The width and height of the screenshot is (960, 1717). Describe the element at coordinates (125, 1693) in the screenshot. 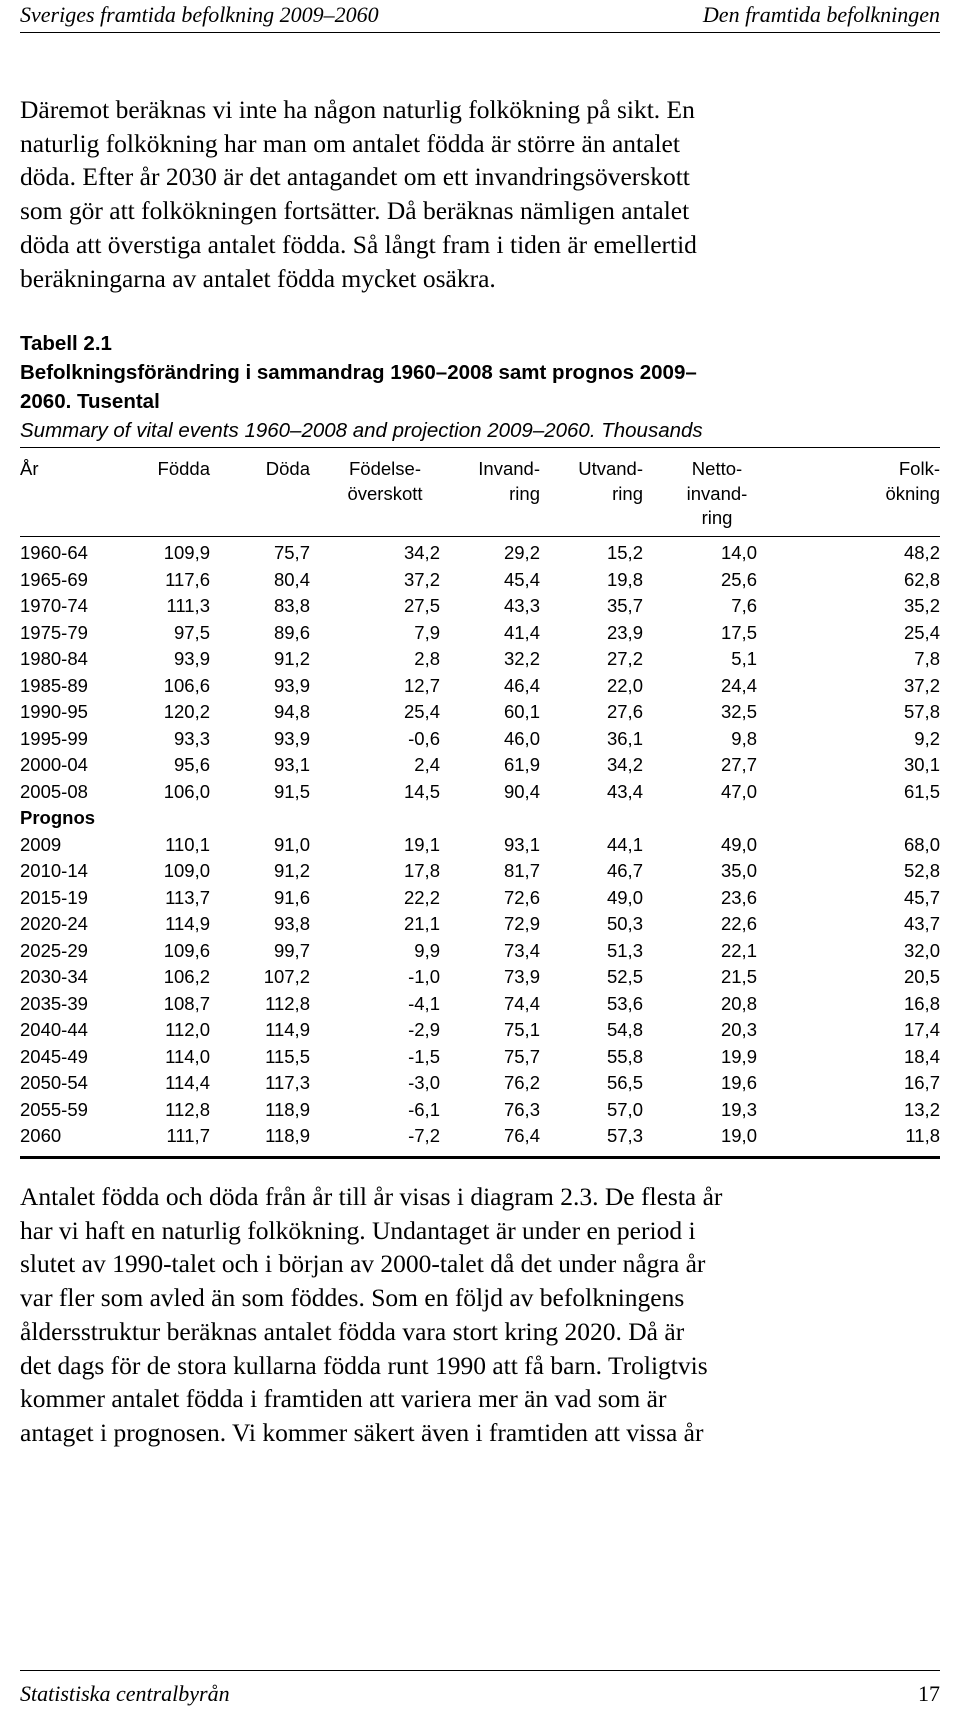

I see `footer-publisher: Statistiska centralbyrån` at that location.